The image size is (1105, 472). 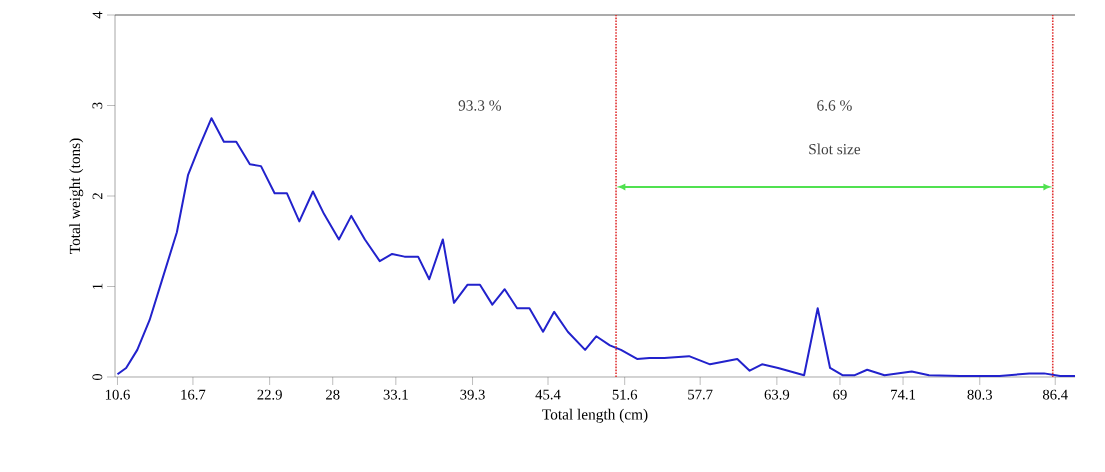 I want to click on x-tick-label: 51.6, so click(x=625, y=394).